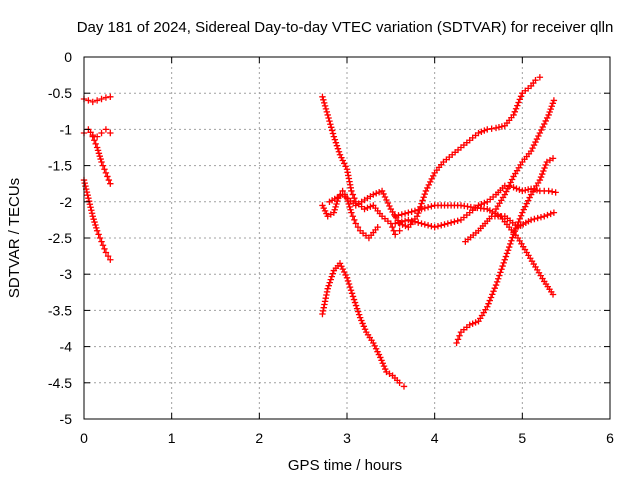 This screenshot has width=640, height=480. Describe the element at coordinates (345, 465) in the screenshot. I see `x-axis-label: GPS time / hours` at that location.